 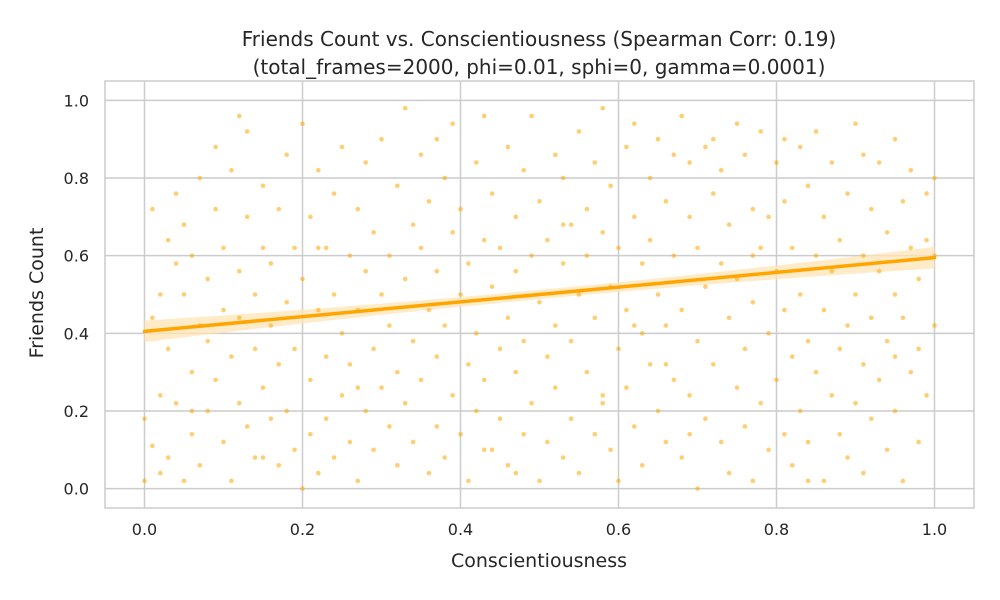 I want to click on regression-line-path, so click(x=539, y=294).